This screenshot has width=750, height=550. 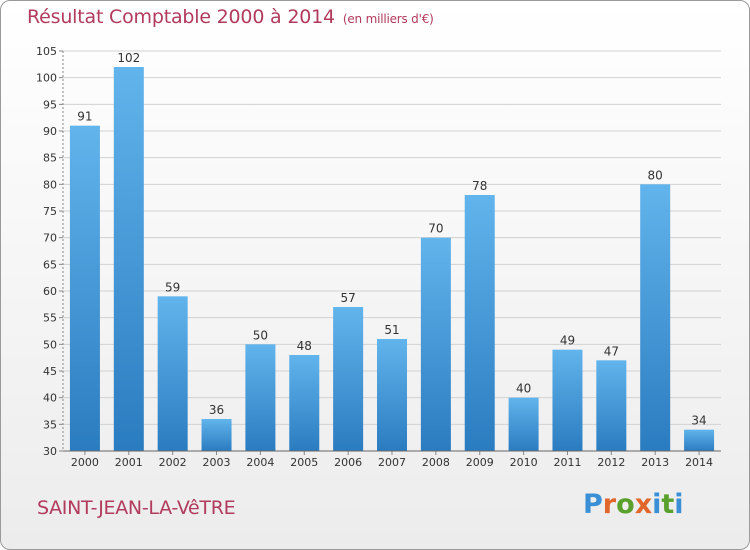 I want to click on logo-letter: r, so click(x=609, y=504).